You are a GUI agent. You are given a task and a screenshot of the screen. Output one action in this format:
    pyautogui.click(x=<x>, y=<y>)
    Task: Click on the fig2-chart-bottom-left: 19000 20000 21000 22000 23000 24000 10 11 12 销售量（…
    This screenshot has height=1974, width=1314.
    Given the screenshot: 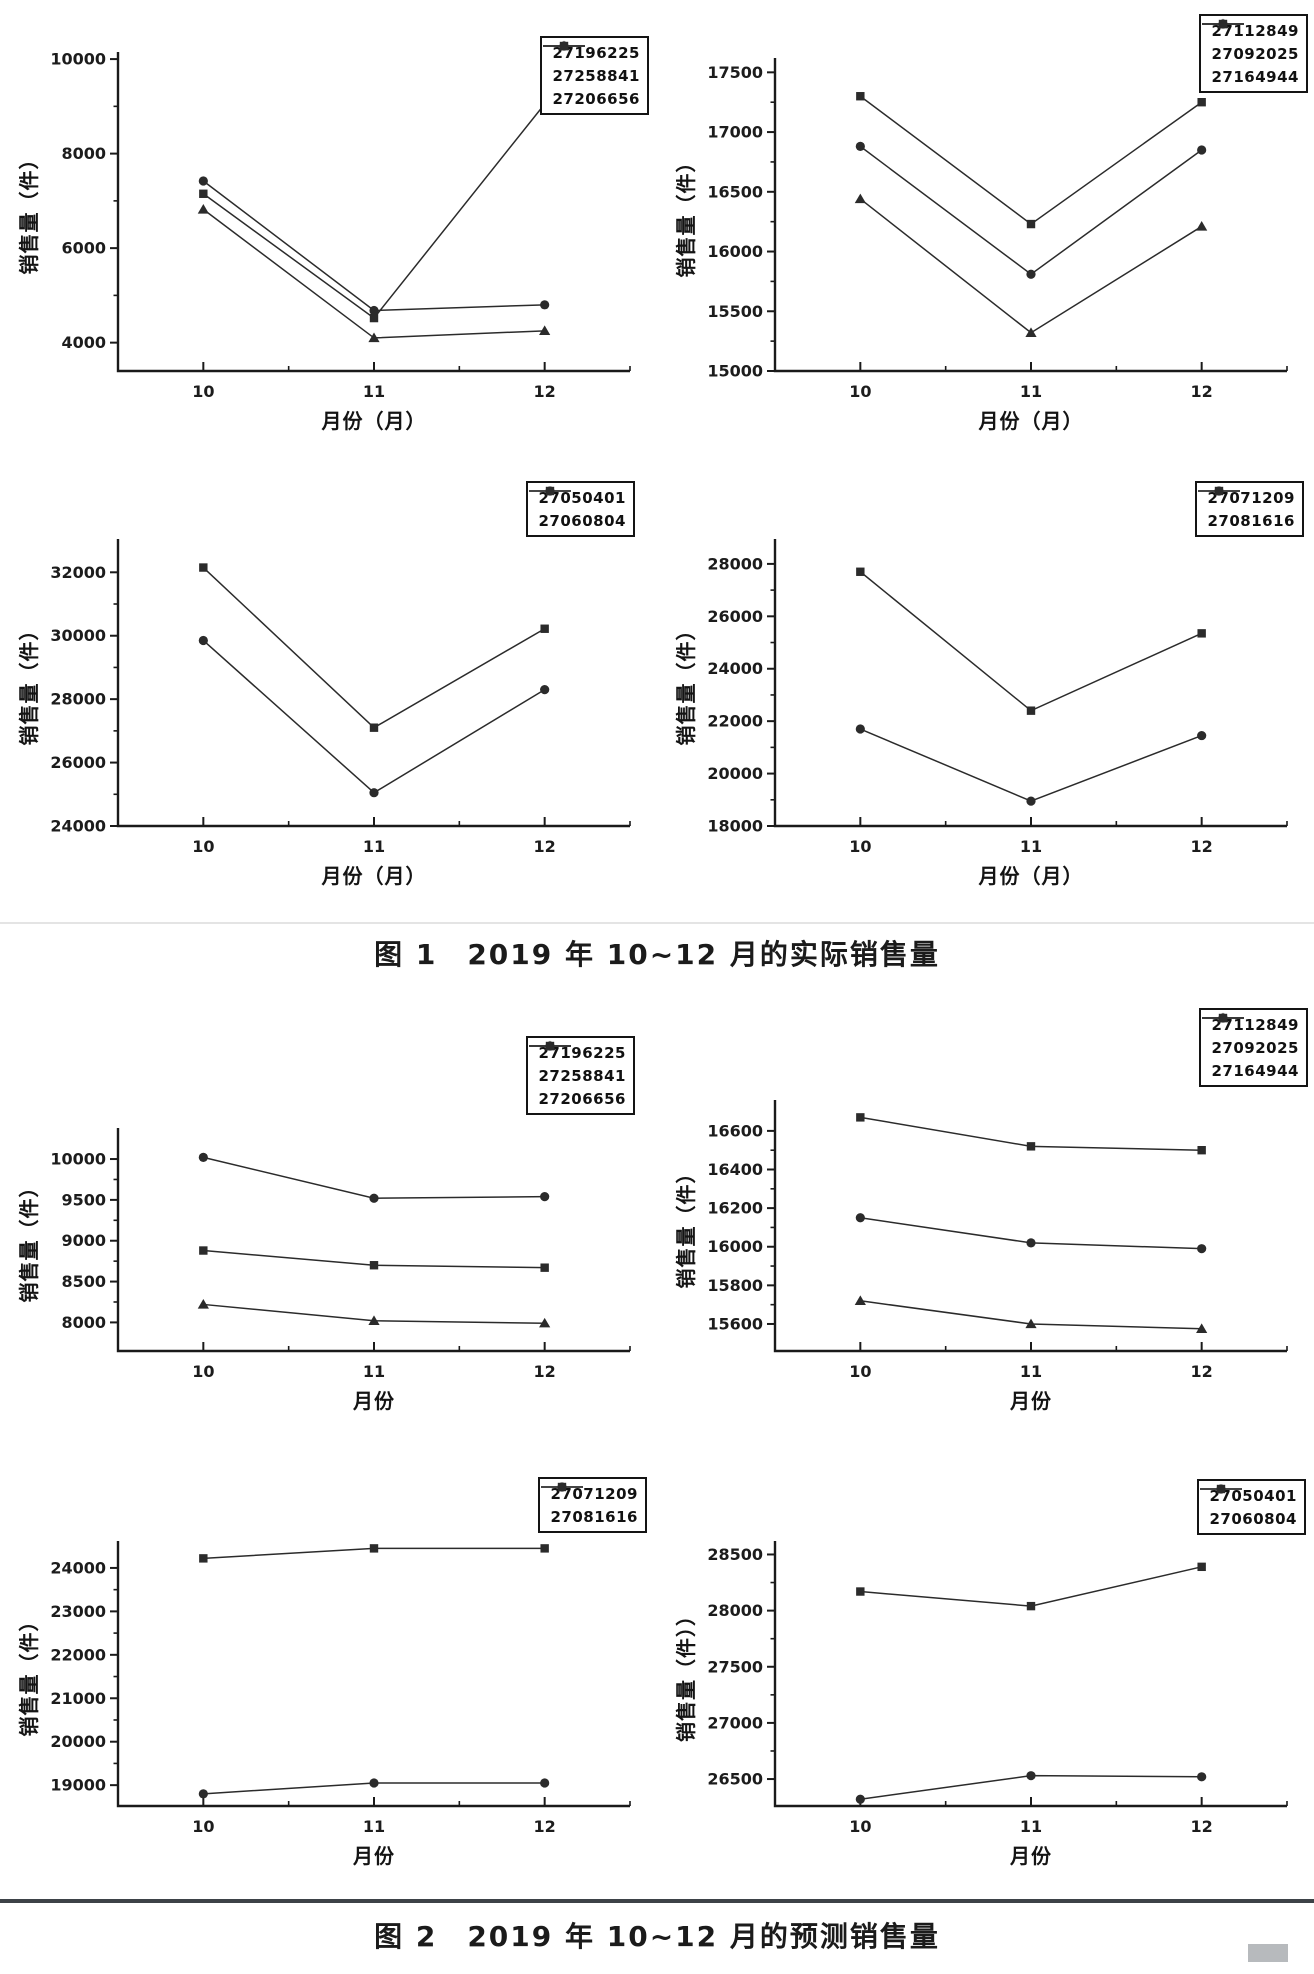 What is the action you would take?
    pyautogui.click(x=328, y=1668)
    